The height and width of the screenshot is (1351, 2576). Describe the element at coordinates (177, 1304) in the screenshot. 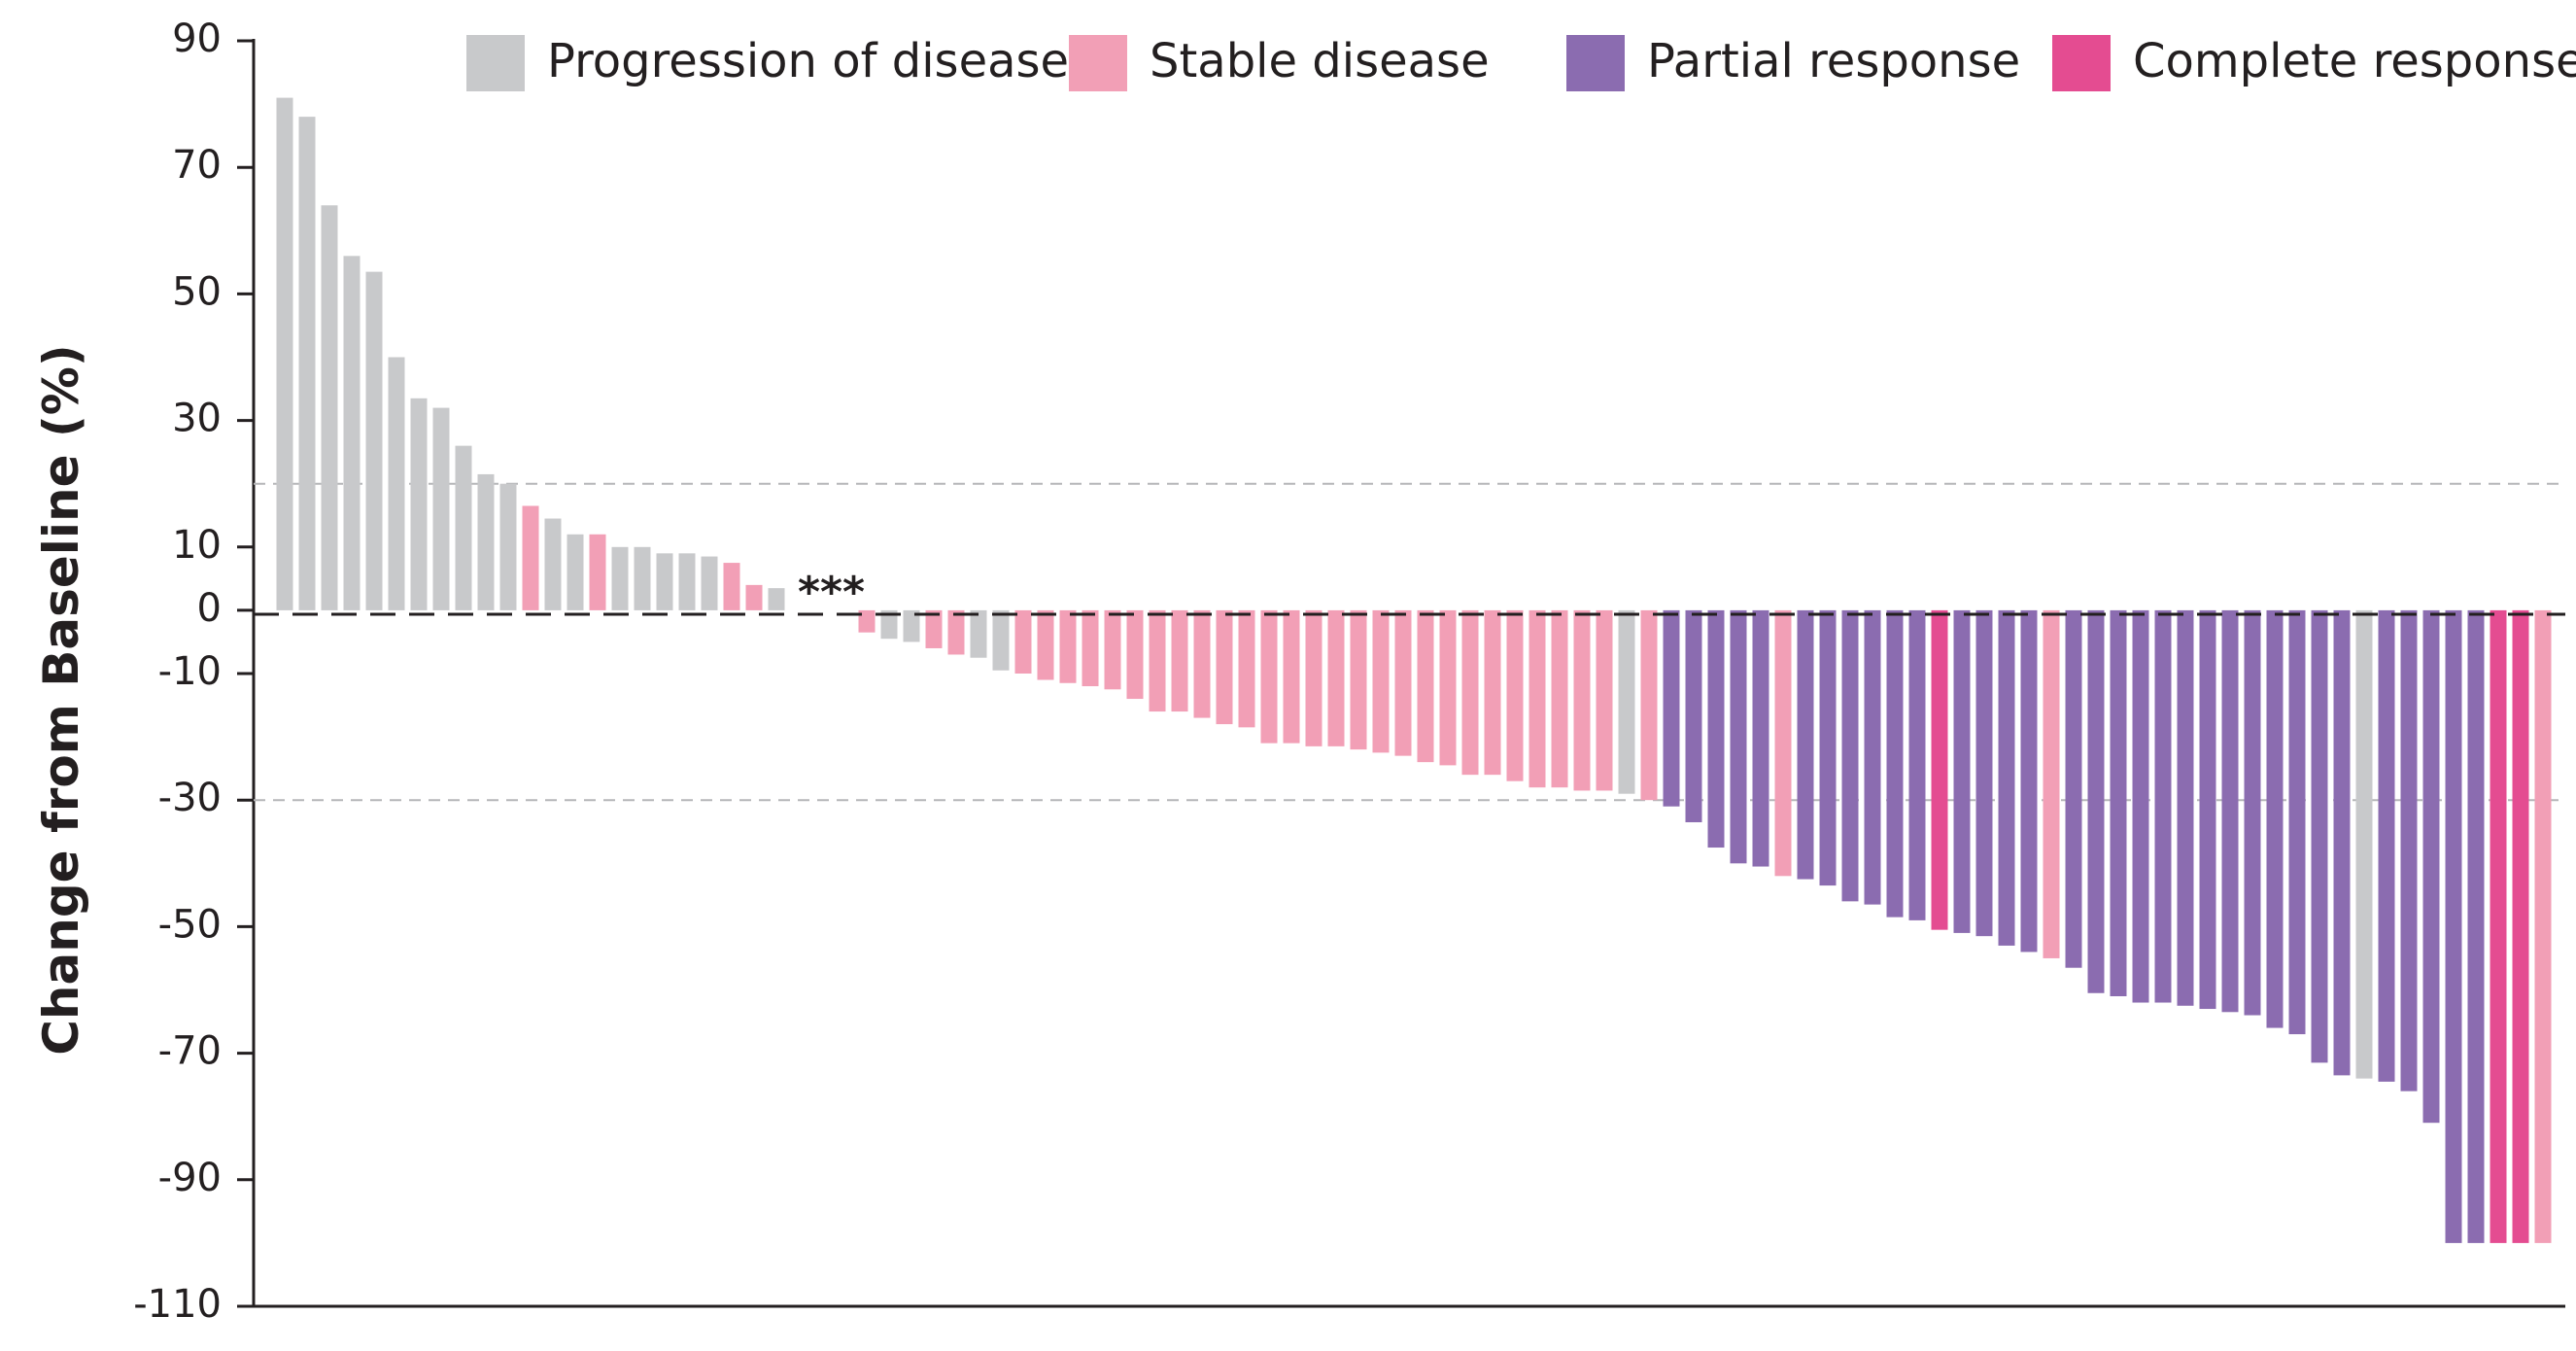

I see `y-tick-label: -110` at that location.